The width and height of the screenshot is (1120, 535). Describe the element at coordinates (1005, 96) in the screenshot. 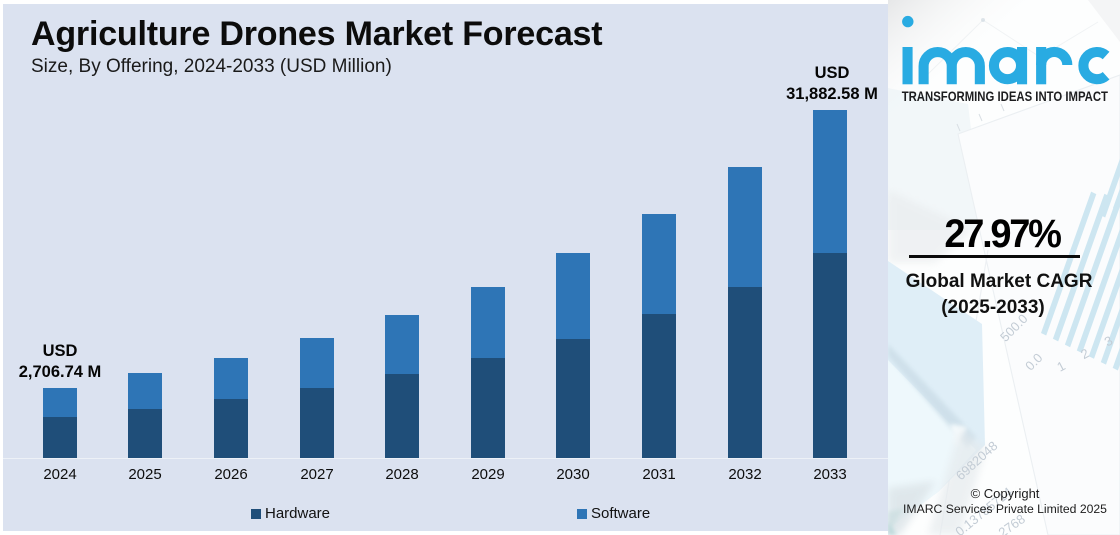

I see `svg-text: TRANSFORMING IDEAS INTO IMPACT` at that location.